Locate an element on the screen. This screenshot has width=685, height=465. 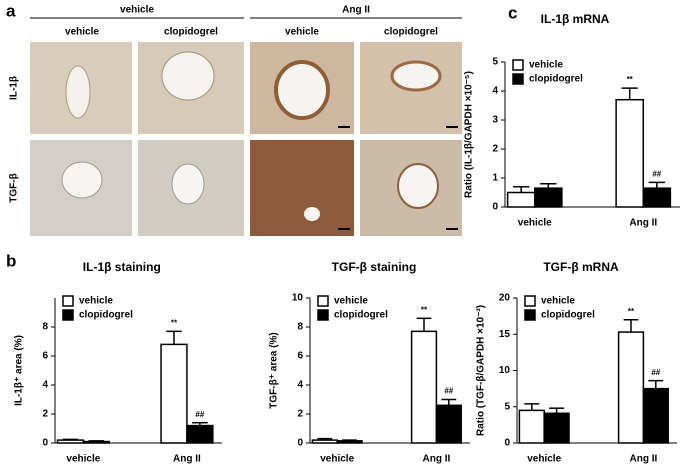
panel-label: a is located at coordinates (11, 10).